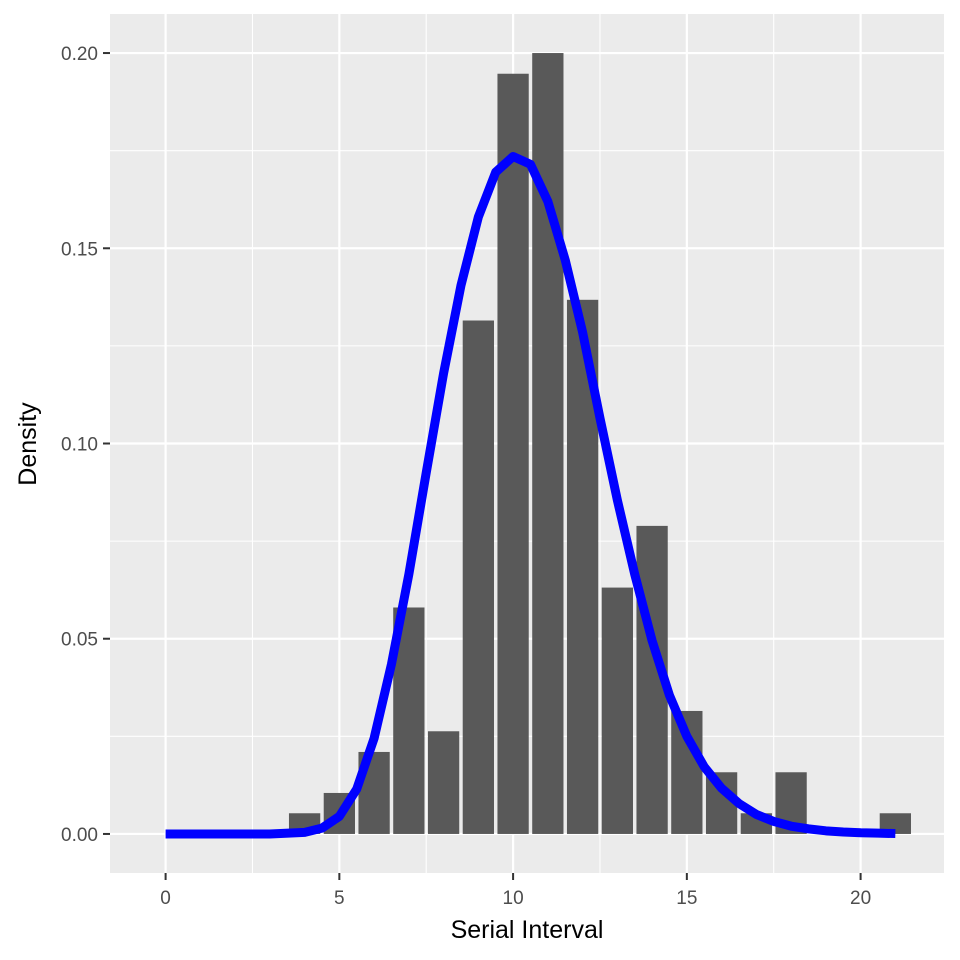 This screenshot has height=960, width=960. I want to click on y-tick-label: 0.00, so click(79, 835).